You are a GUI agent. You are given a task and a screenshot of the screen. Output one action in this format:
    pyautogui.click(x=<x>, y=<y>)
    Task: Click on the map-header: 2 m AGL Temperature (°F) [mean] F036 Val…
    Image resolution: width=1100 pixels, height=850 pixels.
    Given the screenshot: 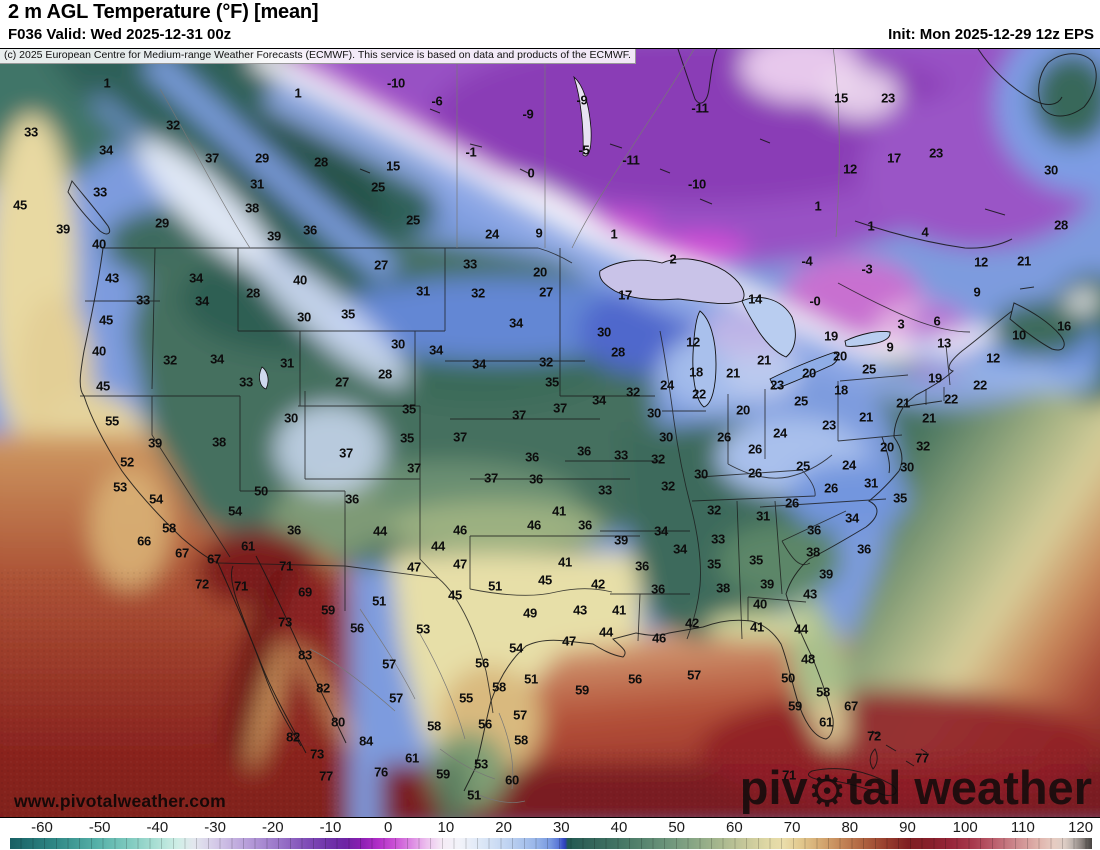 What is the action you would take?
    pyautogui.click(x=550, y=24)
    